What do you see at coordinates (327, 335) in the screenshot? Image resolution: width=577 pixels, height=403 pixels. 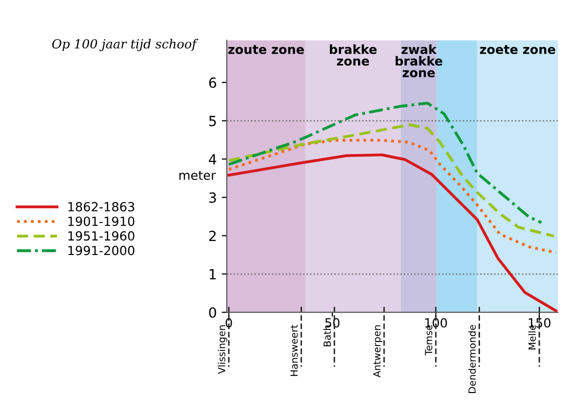 I see `ref-line-label: Bath` at bounding box center [327, 335].